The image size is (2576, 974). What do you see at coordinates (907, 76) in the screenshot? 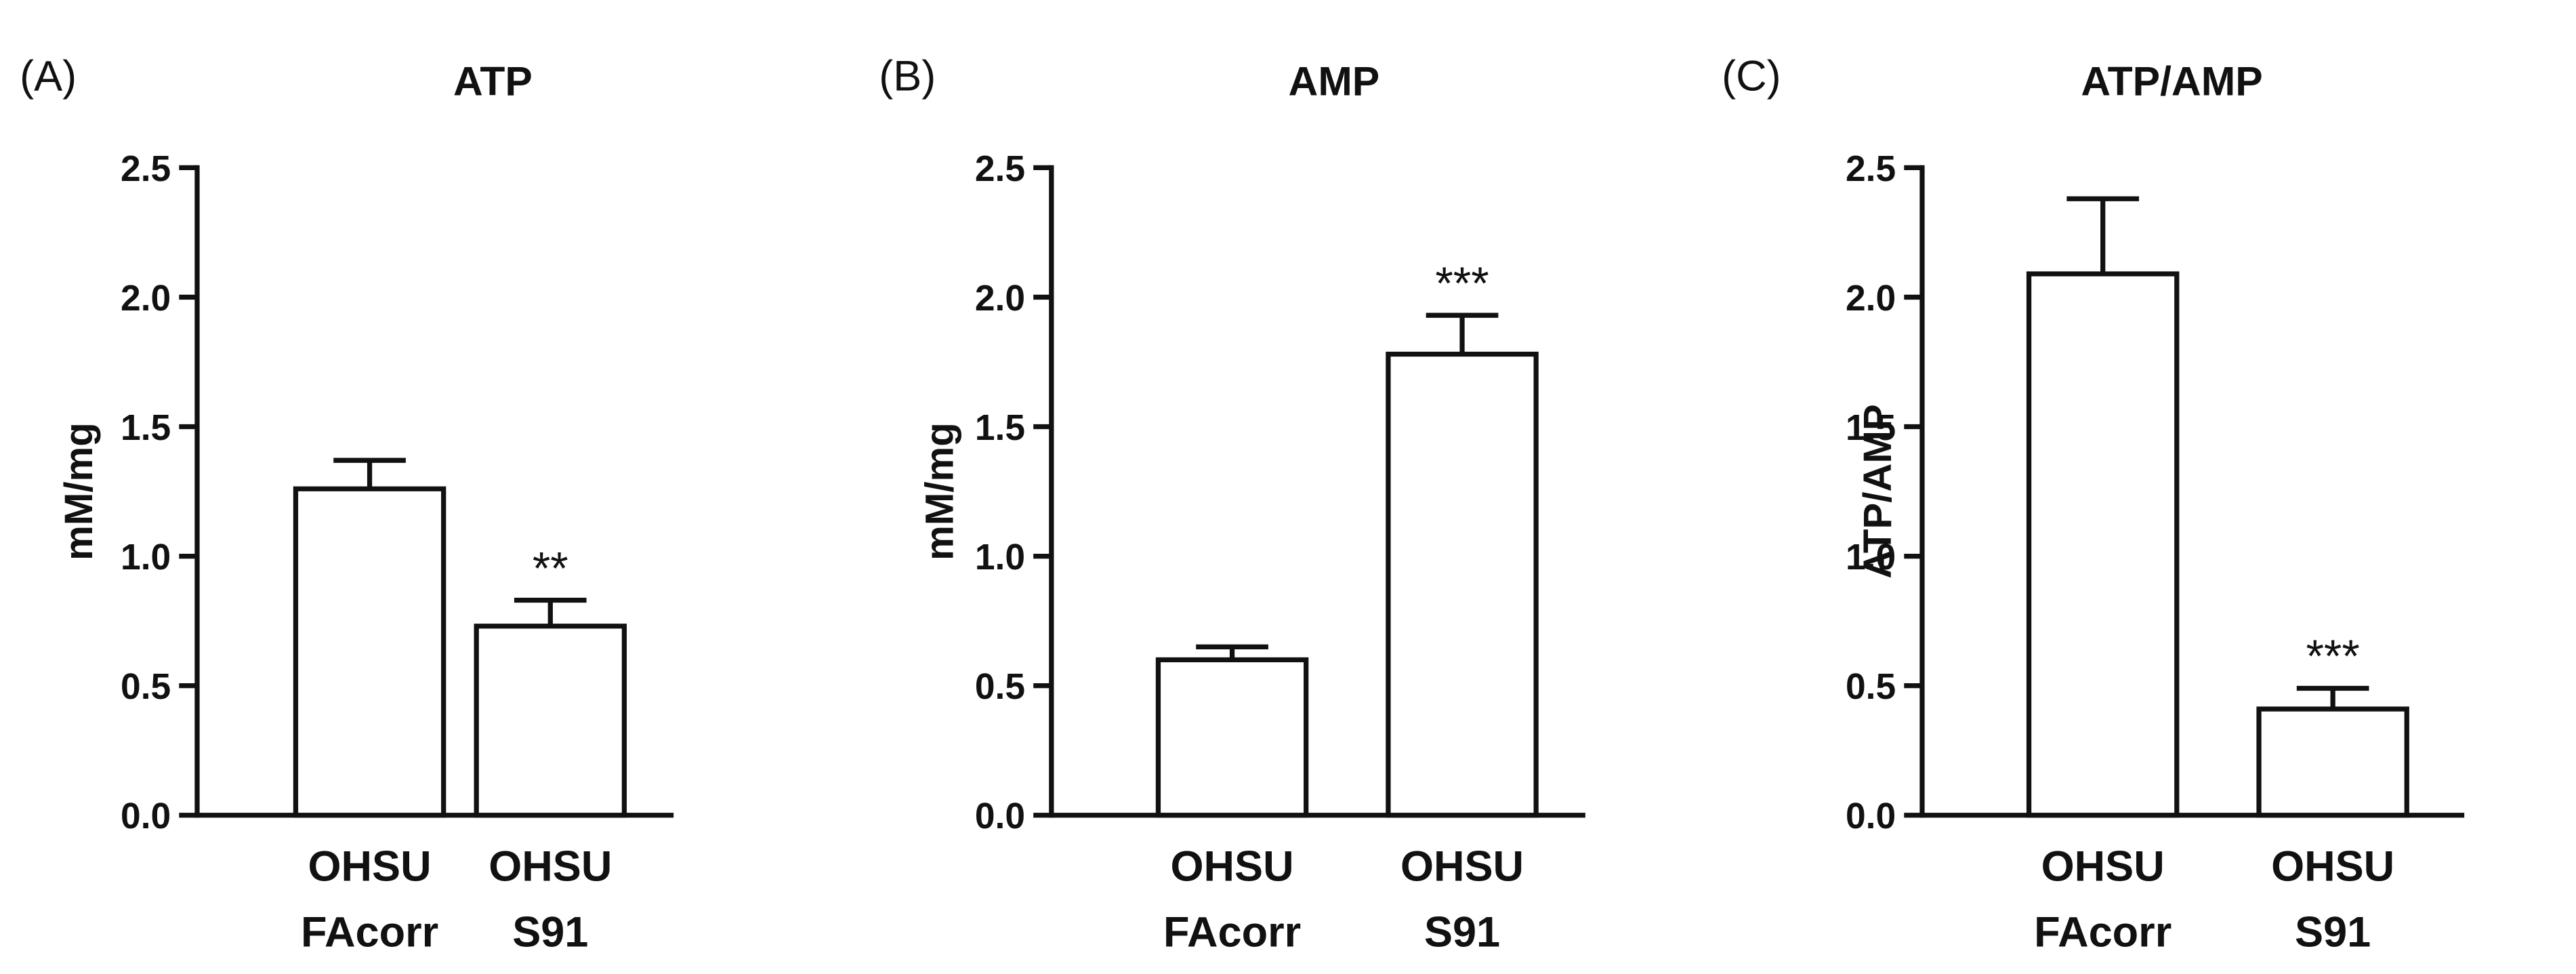
I see `panel-label: (B)` at bounding box center [907, 76].